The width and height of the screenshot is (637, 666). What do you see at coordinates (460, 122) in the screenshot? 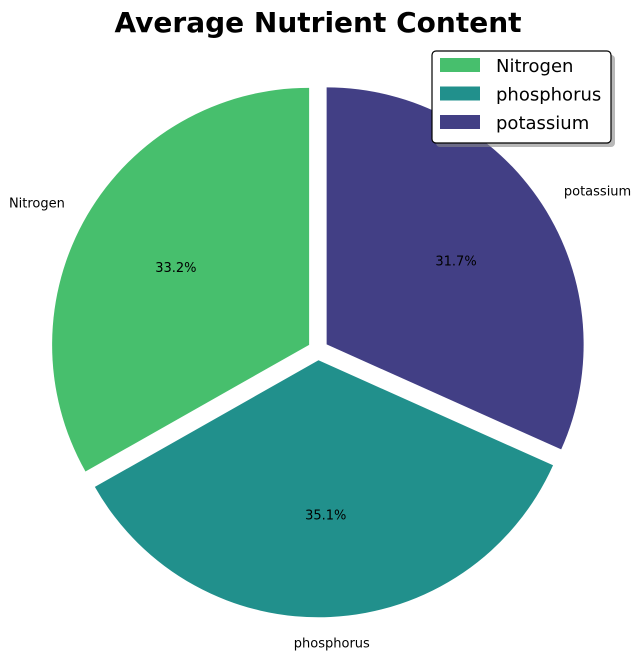
I see `legend-swatch-potassium` at bounding box center [460, 122].